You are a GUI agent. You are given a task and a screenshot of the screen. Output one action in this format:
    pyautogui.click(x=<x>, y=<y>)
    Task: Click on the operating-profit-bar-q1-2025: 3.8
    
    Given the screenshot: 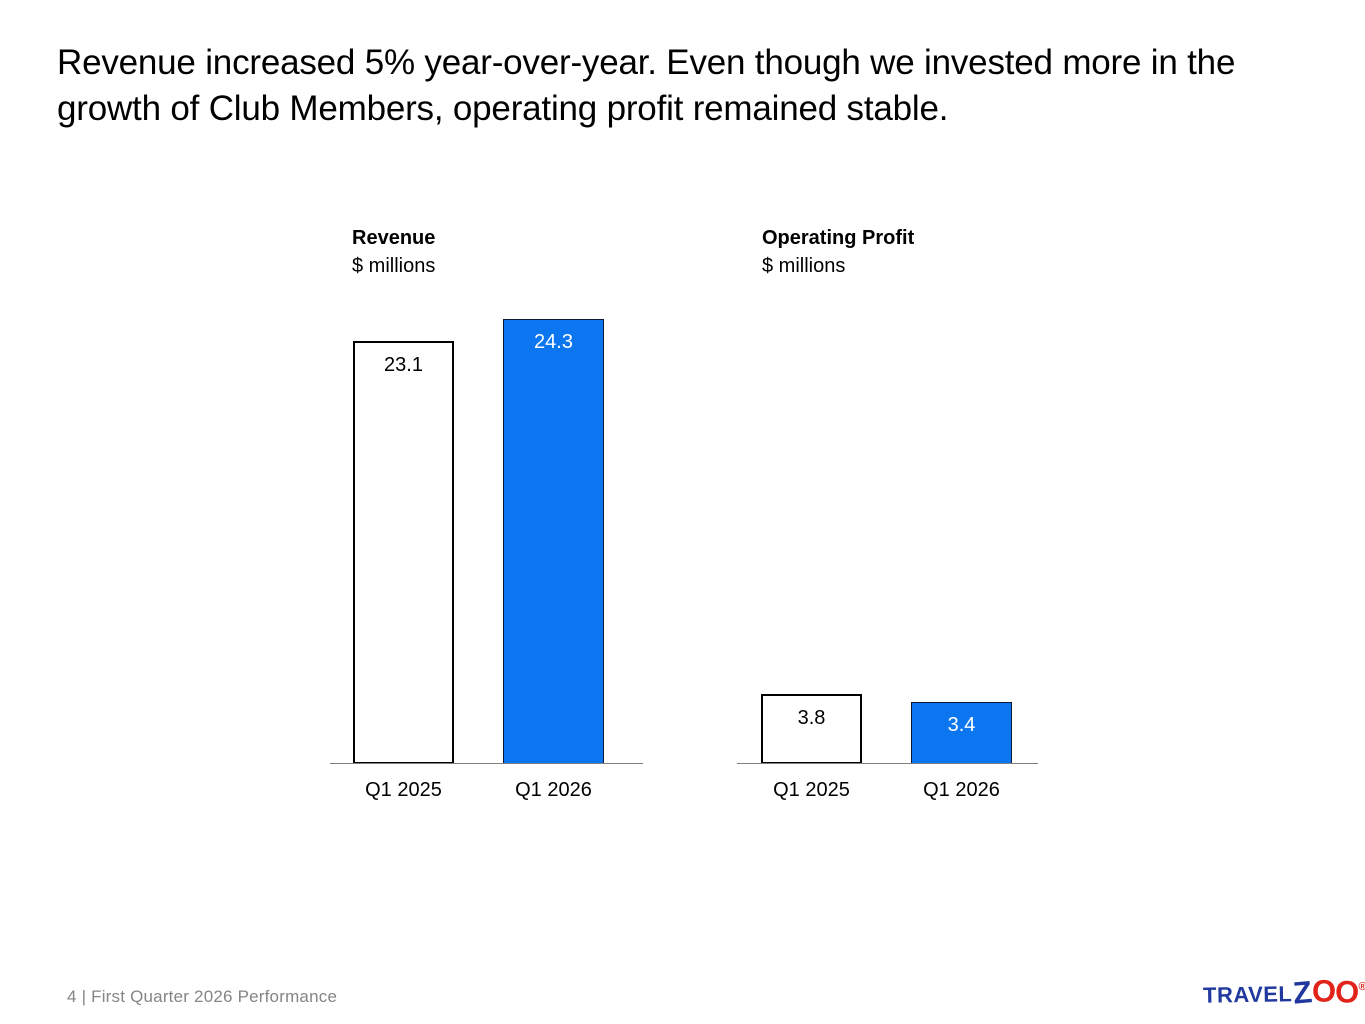 What is the action you would take?
    pyautogui.click(x=811, y=729)
    